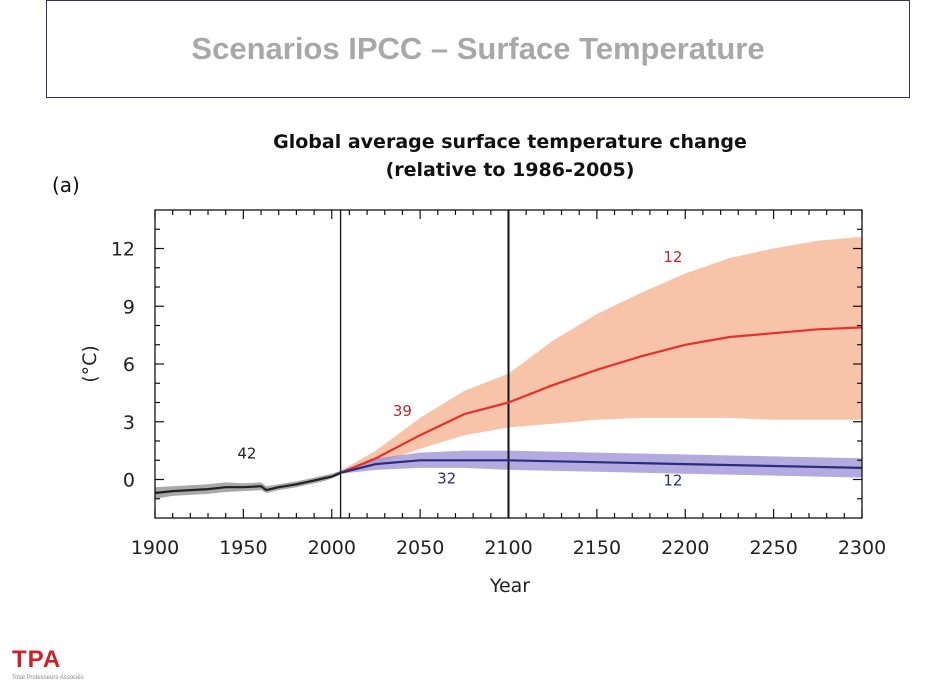 Image resolution: width=932 pixels, height=690 pixels. I want to click on y-axis-label: (°C), so click(90, 364).